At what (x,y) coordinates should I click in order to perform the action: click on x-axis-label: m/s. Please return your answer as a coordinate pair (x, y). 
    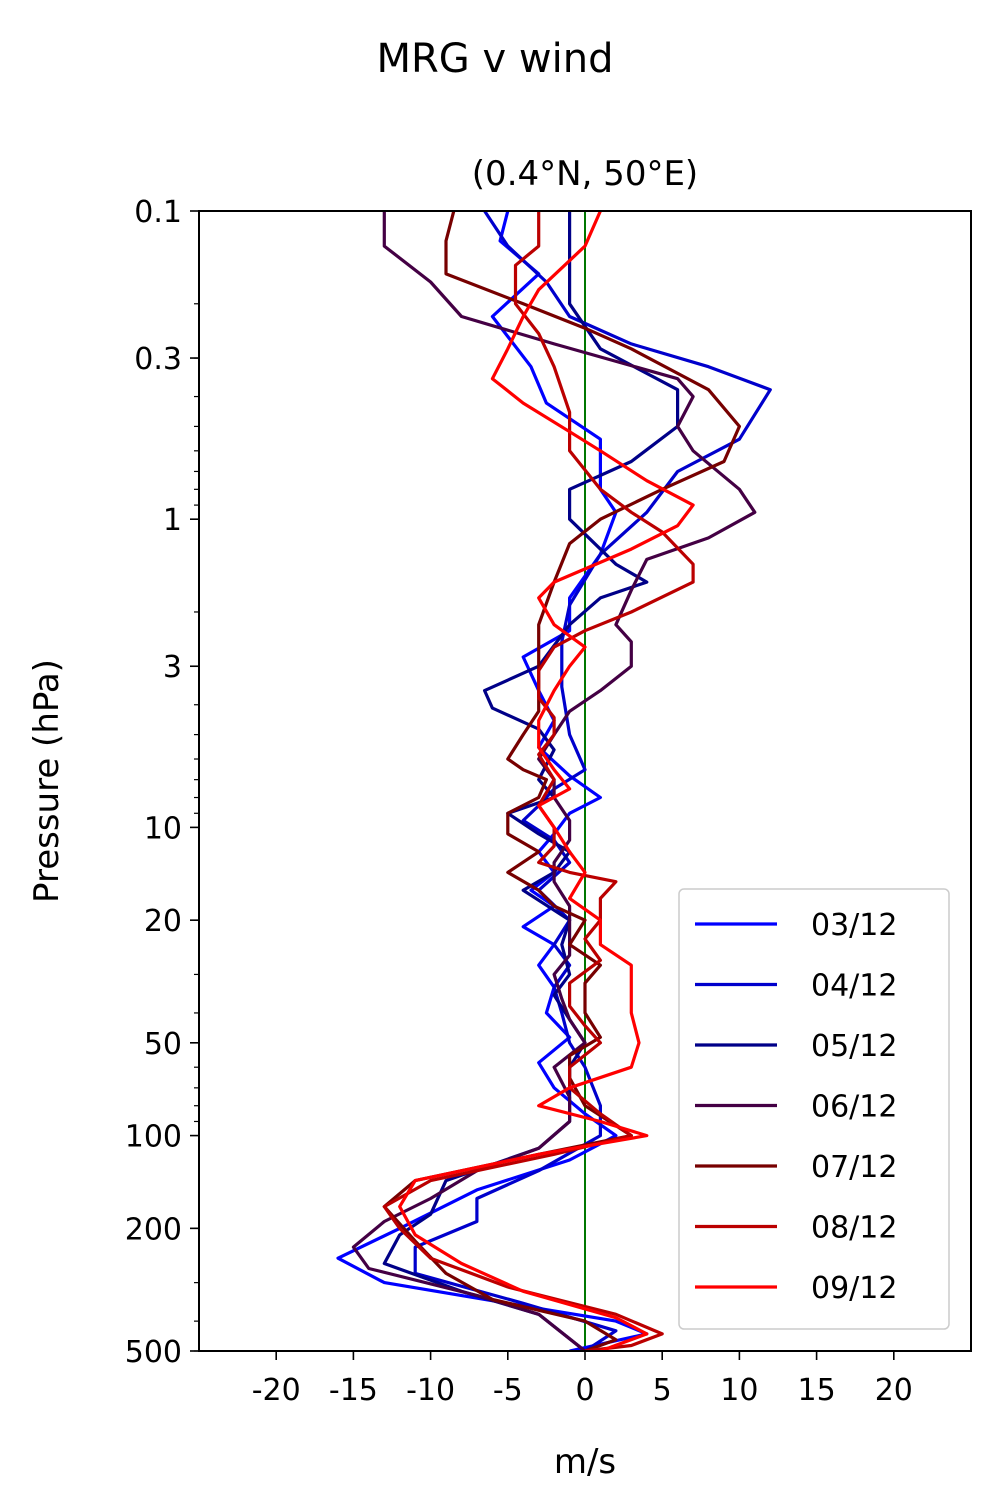
    Looking at the image, I should click on (585, 1462).